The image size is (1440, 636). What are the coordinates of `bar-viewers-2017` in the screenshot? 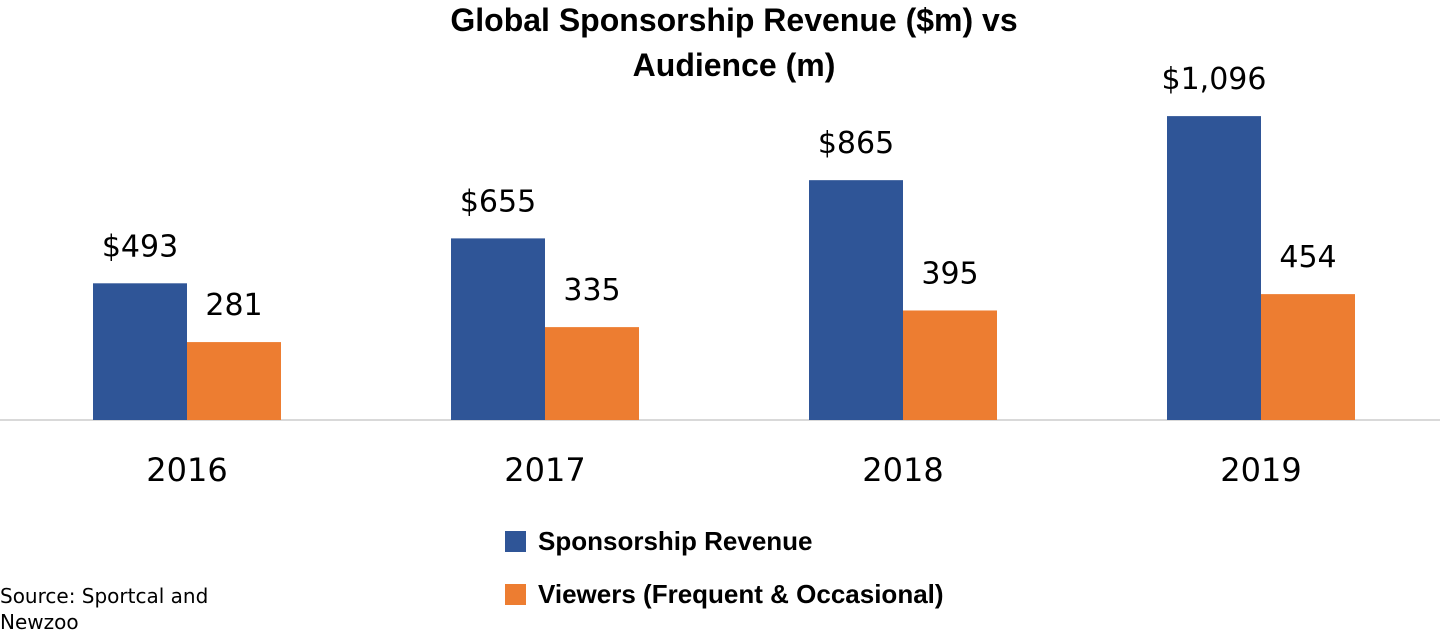 It's located at (592, 373).